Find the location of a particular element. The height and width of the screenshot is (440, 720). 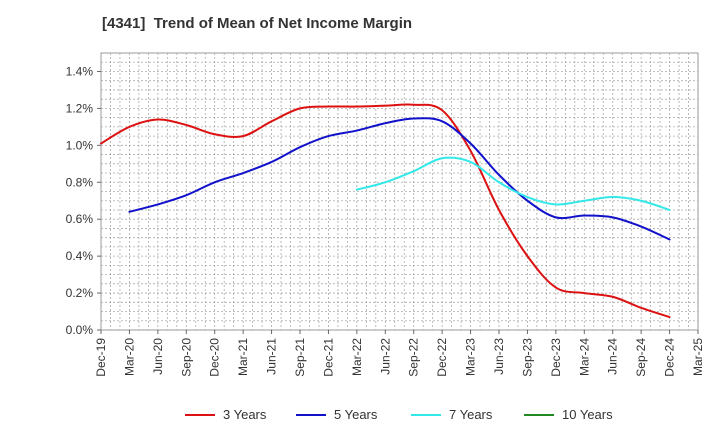

x-tick-label: Dec-21 is located at coordinates (328, 357).